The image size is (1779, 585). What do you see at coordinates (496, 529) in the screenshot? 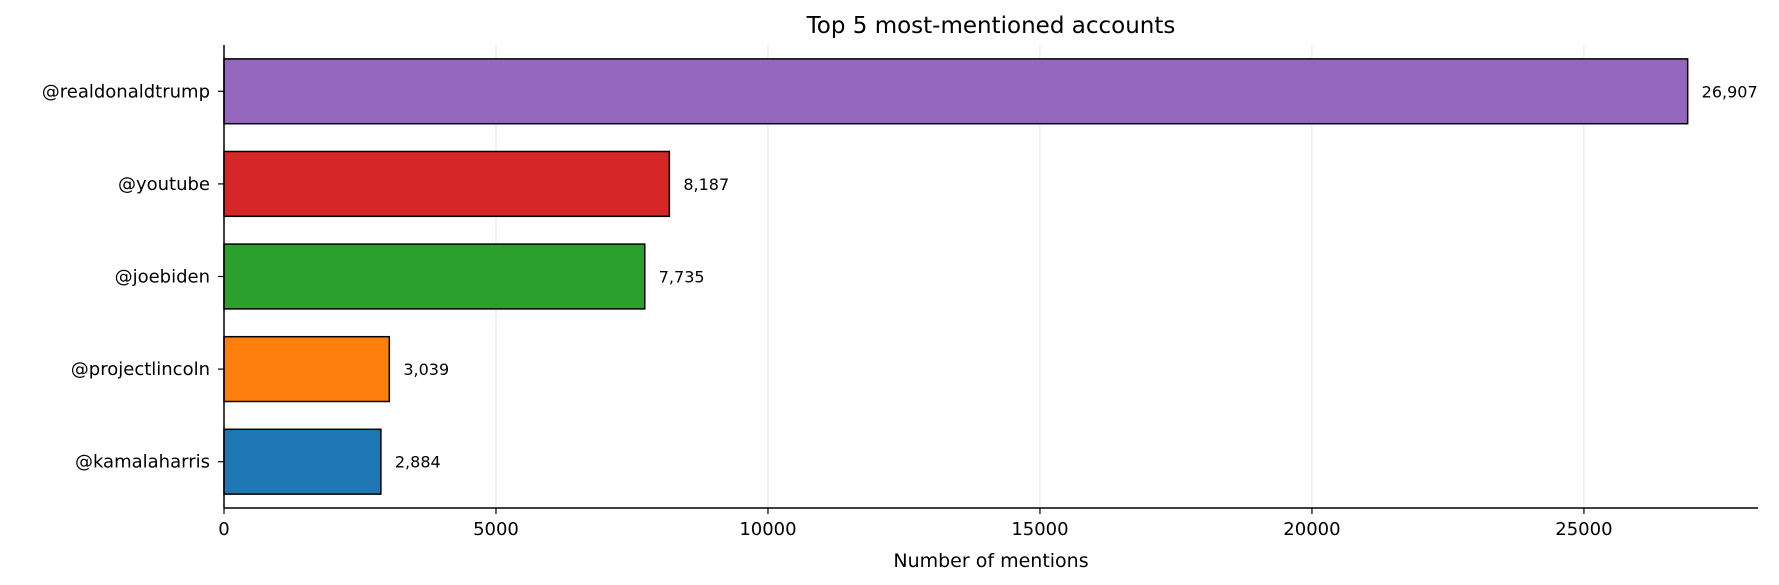
I see `x-tick-label: 5000` at bounding box center [496, 529].